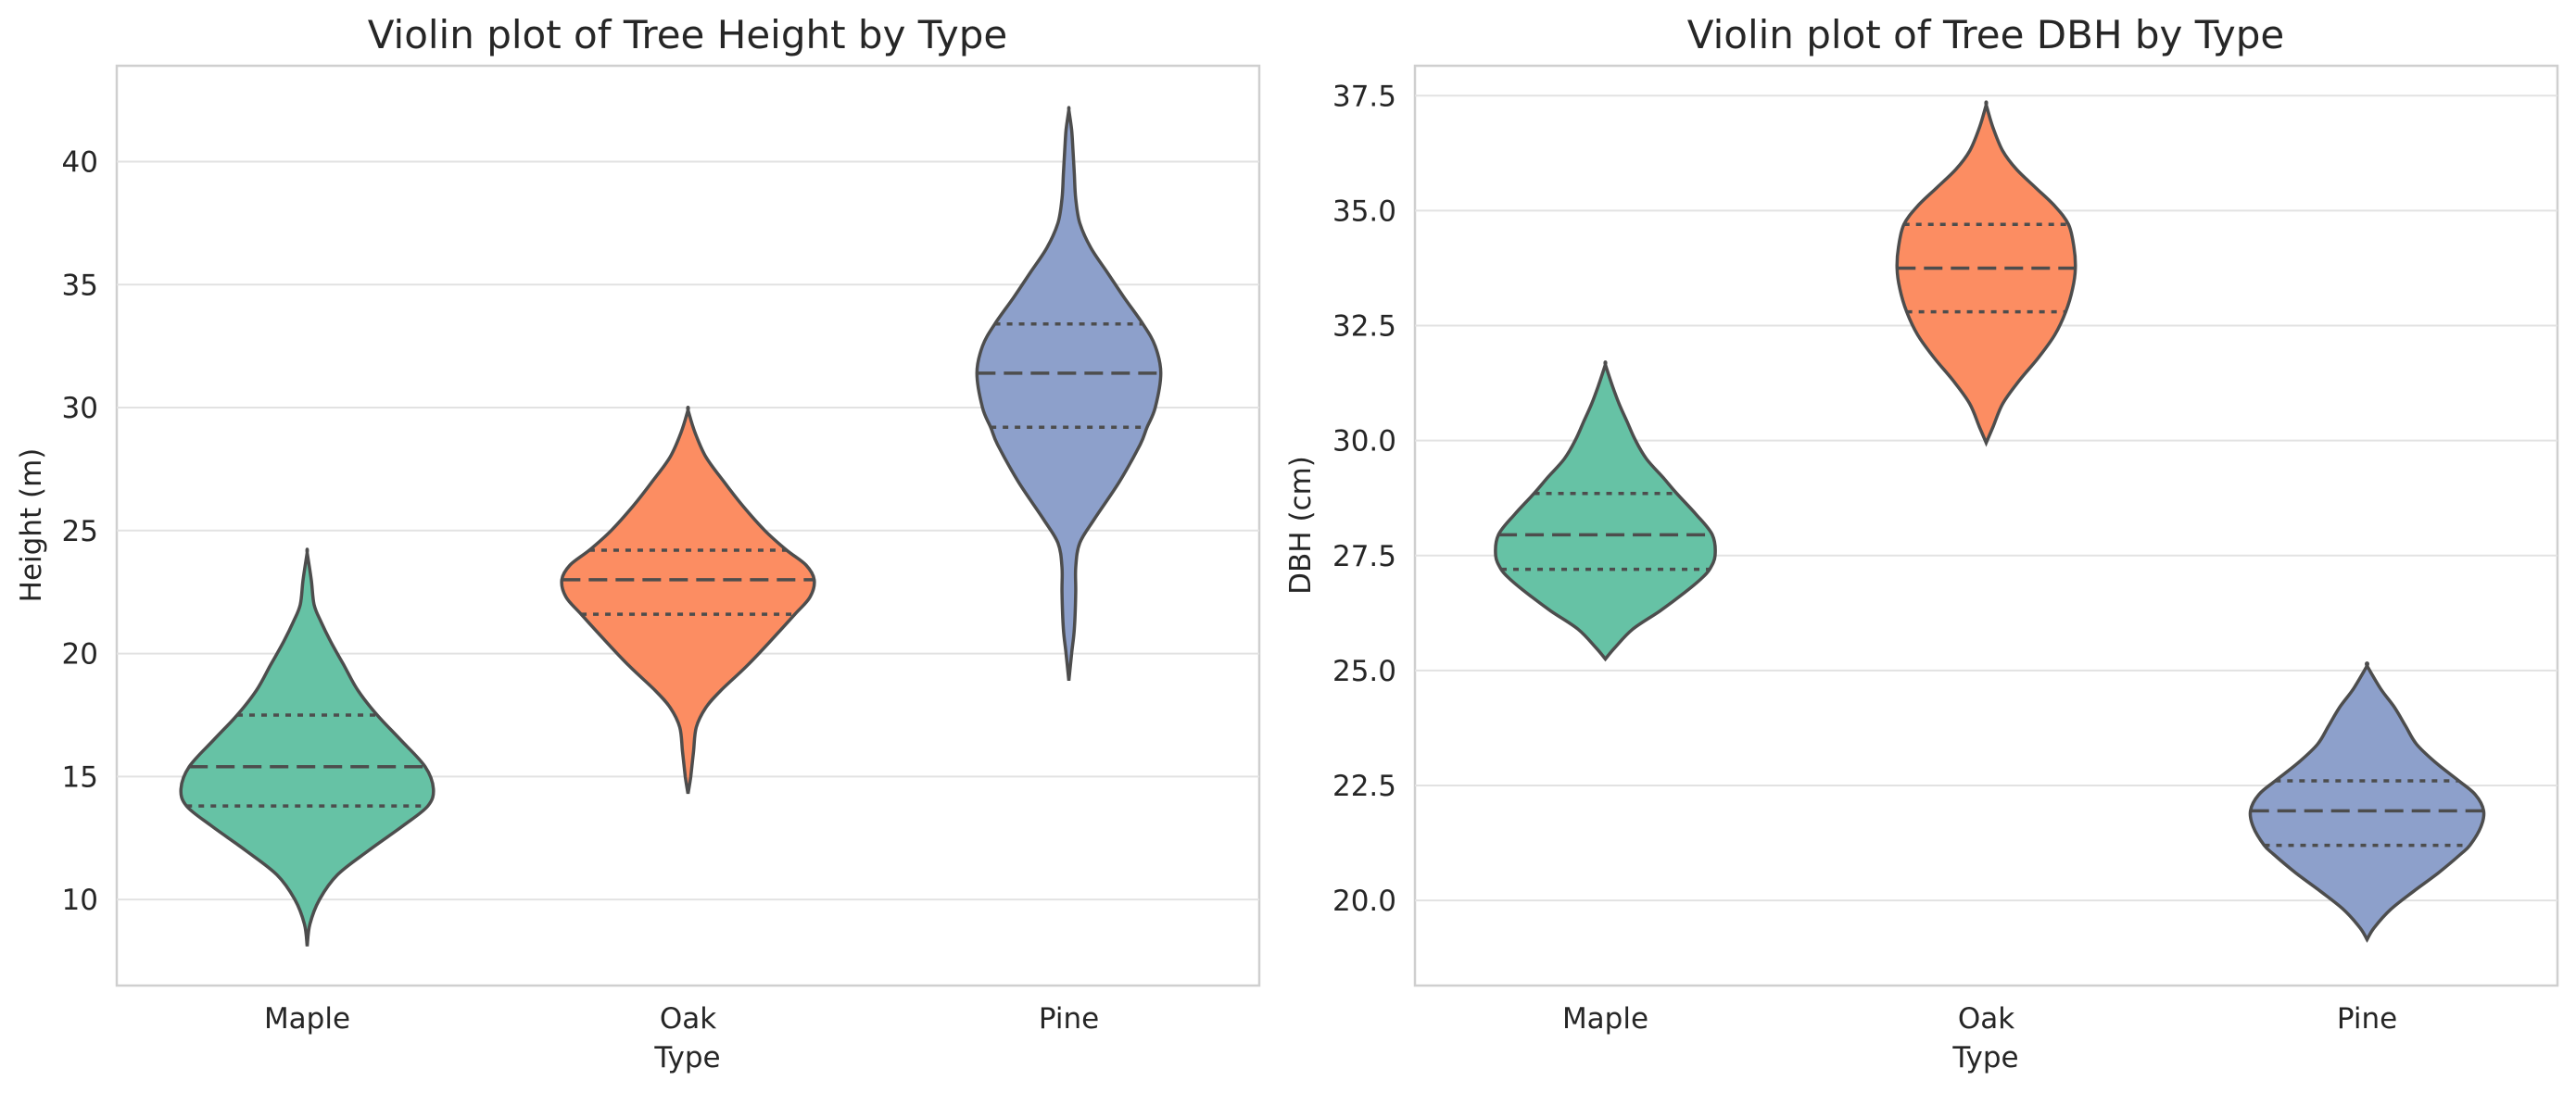 This screenshot has width=2576, height=1093. What do you see at coordinates (1364, 901) in the screenshot?
I see `y-tick-label: 20.0` at bounding box center [1364, 901].